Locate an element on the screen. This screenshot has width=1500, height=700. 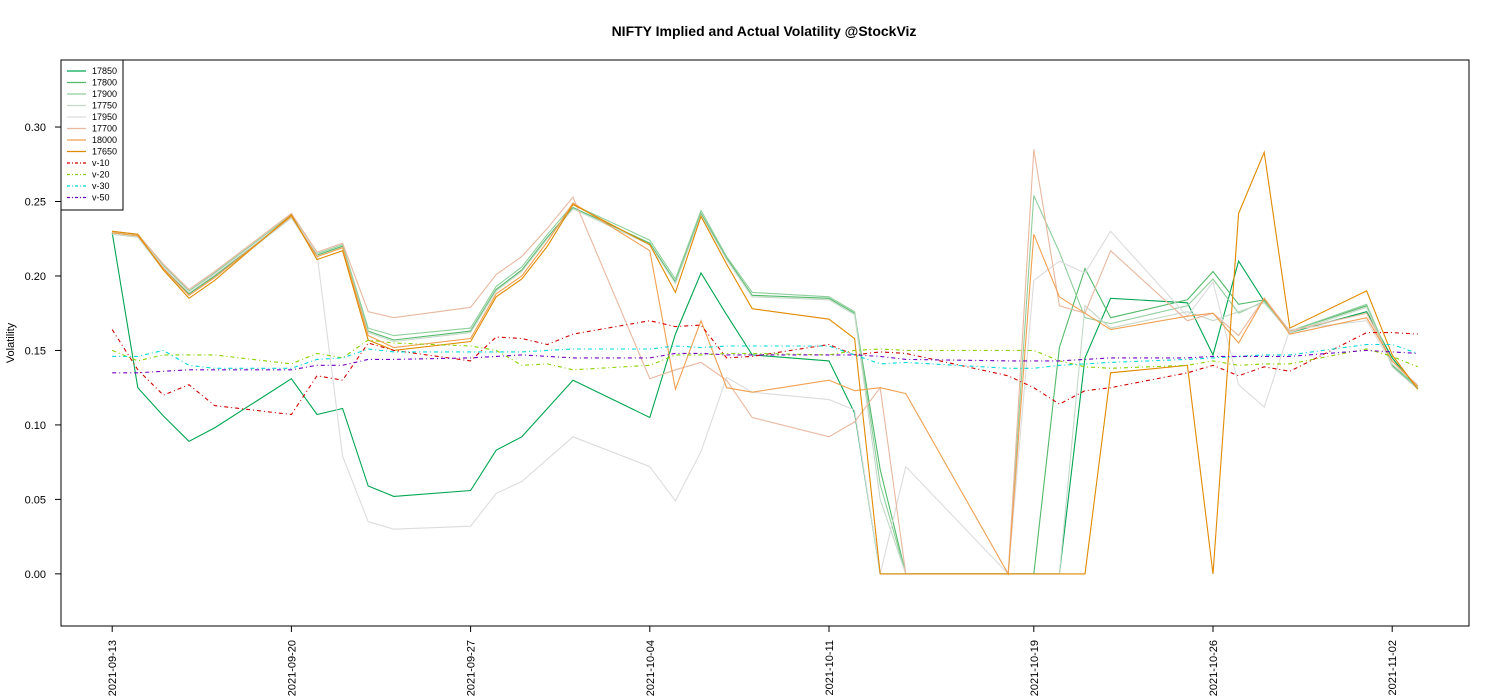
legend-label: v-20 is located at coordinates (101, 175).